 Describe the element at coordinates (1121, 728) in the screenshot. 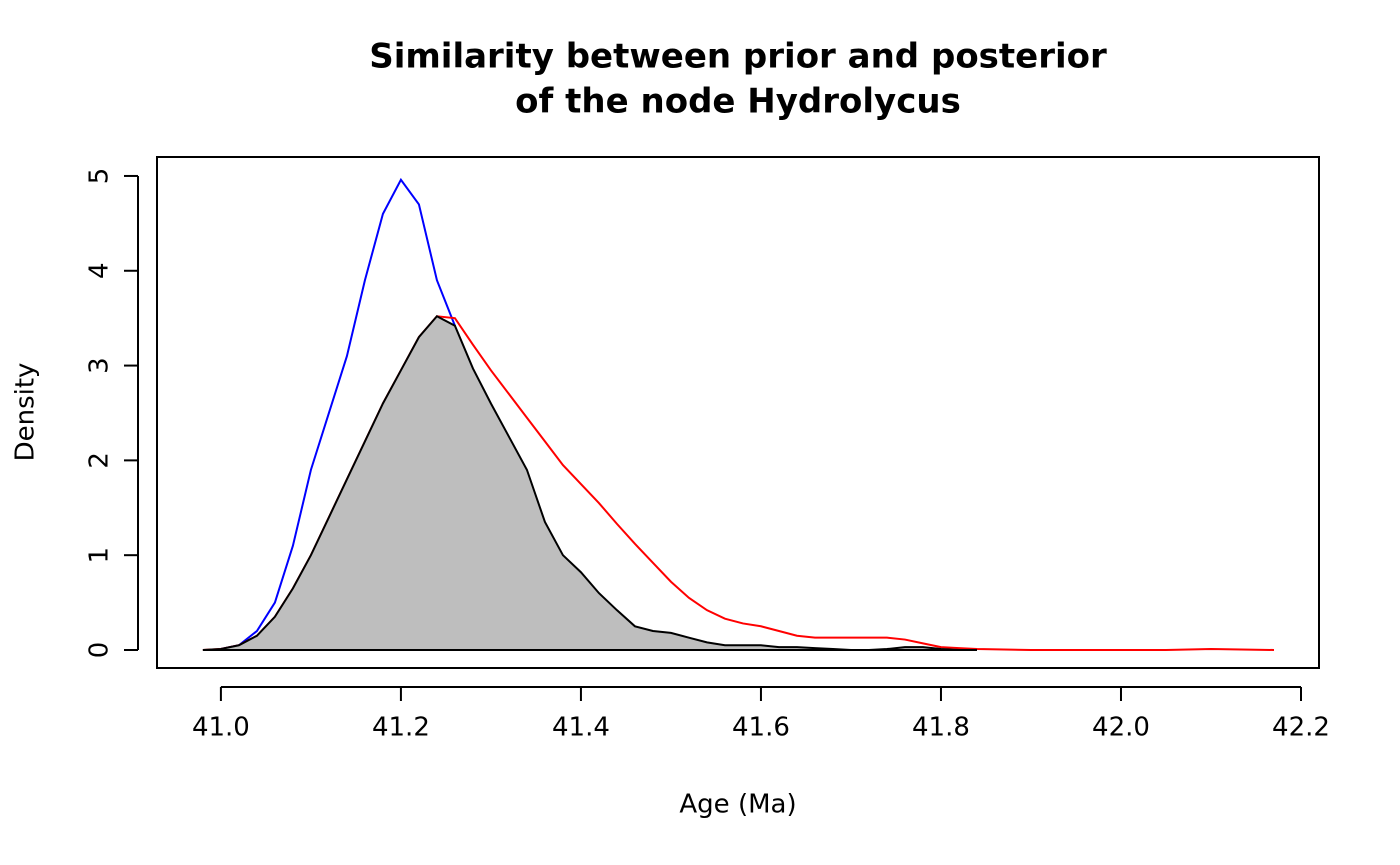

I see `x-tick-label: 42.0` at that location.